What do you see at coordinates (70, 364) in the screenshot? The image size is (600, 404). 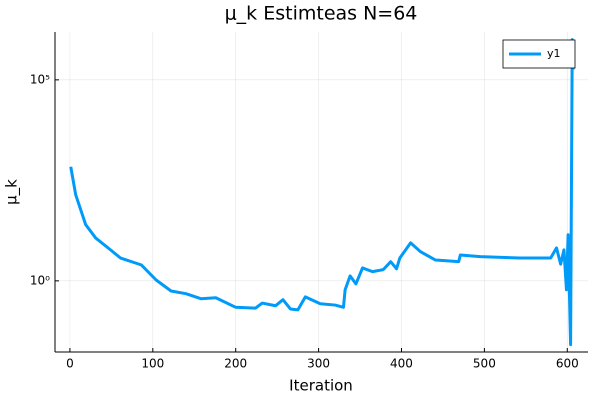 I see `x-tick-label: 0` at bounding box center [70, 364].